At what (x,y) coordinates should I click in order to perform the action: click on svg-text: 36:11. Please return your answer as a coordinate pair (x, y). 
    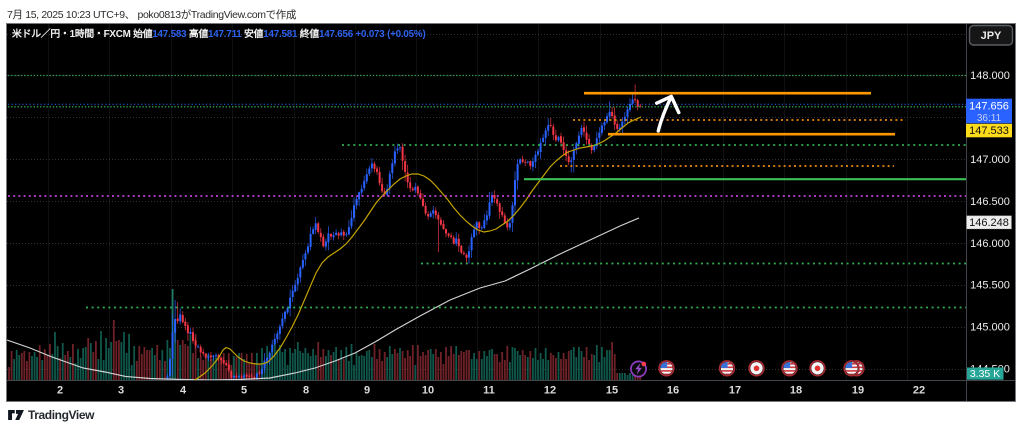
    Looking at the image, I should click on (989, 118).